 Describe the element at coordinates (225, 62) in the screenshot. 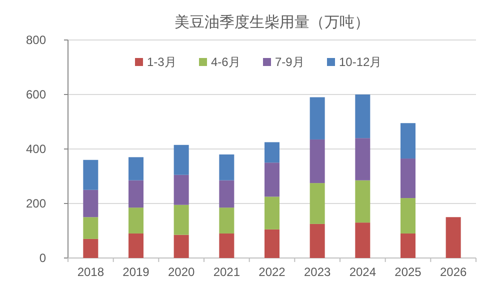

I see `legend-label: 4-6月` at that location.